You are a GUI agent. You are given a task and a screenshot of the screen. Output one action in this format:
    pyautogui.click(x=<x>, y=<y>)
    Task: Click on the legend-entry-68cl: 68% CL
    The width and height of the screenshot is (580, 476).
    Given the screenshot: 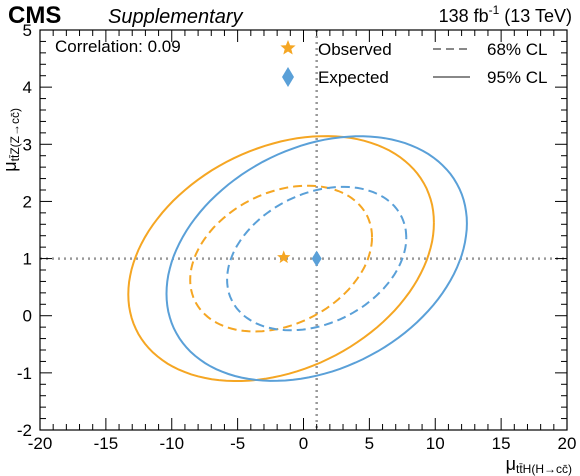 What is the action you would take?
    pyautogui.click(x=490, y=49)
    